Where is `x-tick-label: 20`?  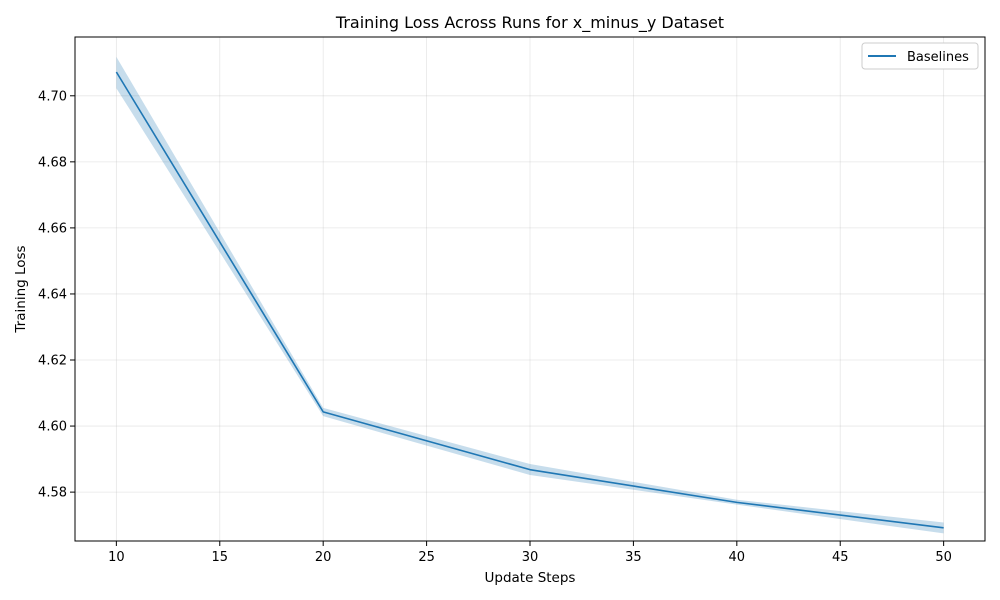
x-tick-label: 20 is located at coordinates (323, 557).